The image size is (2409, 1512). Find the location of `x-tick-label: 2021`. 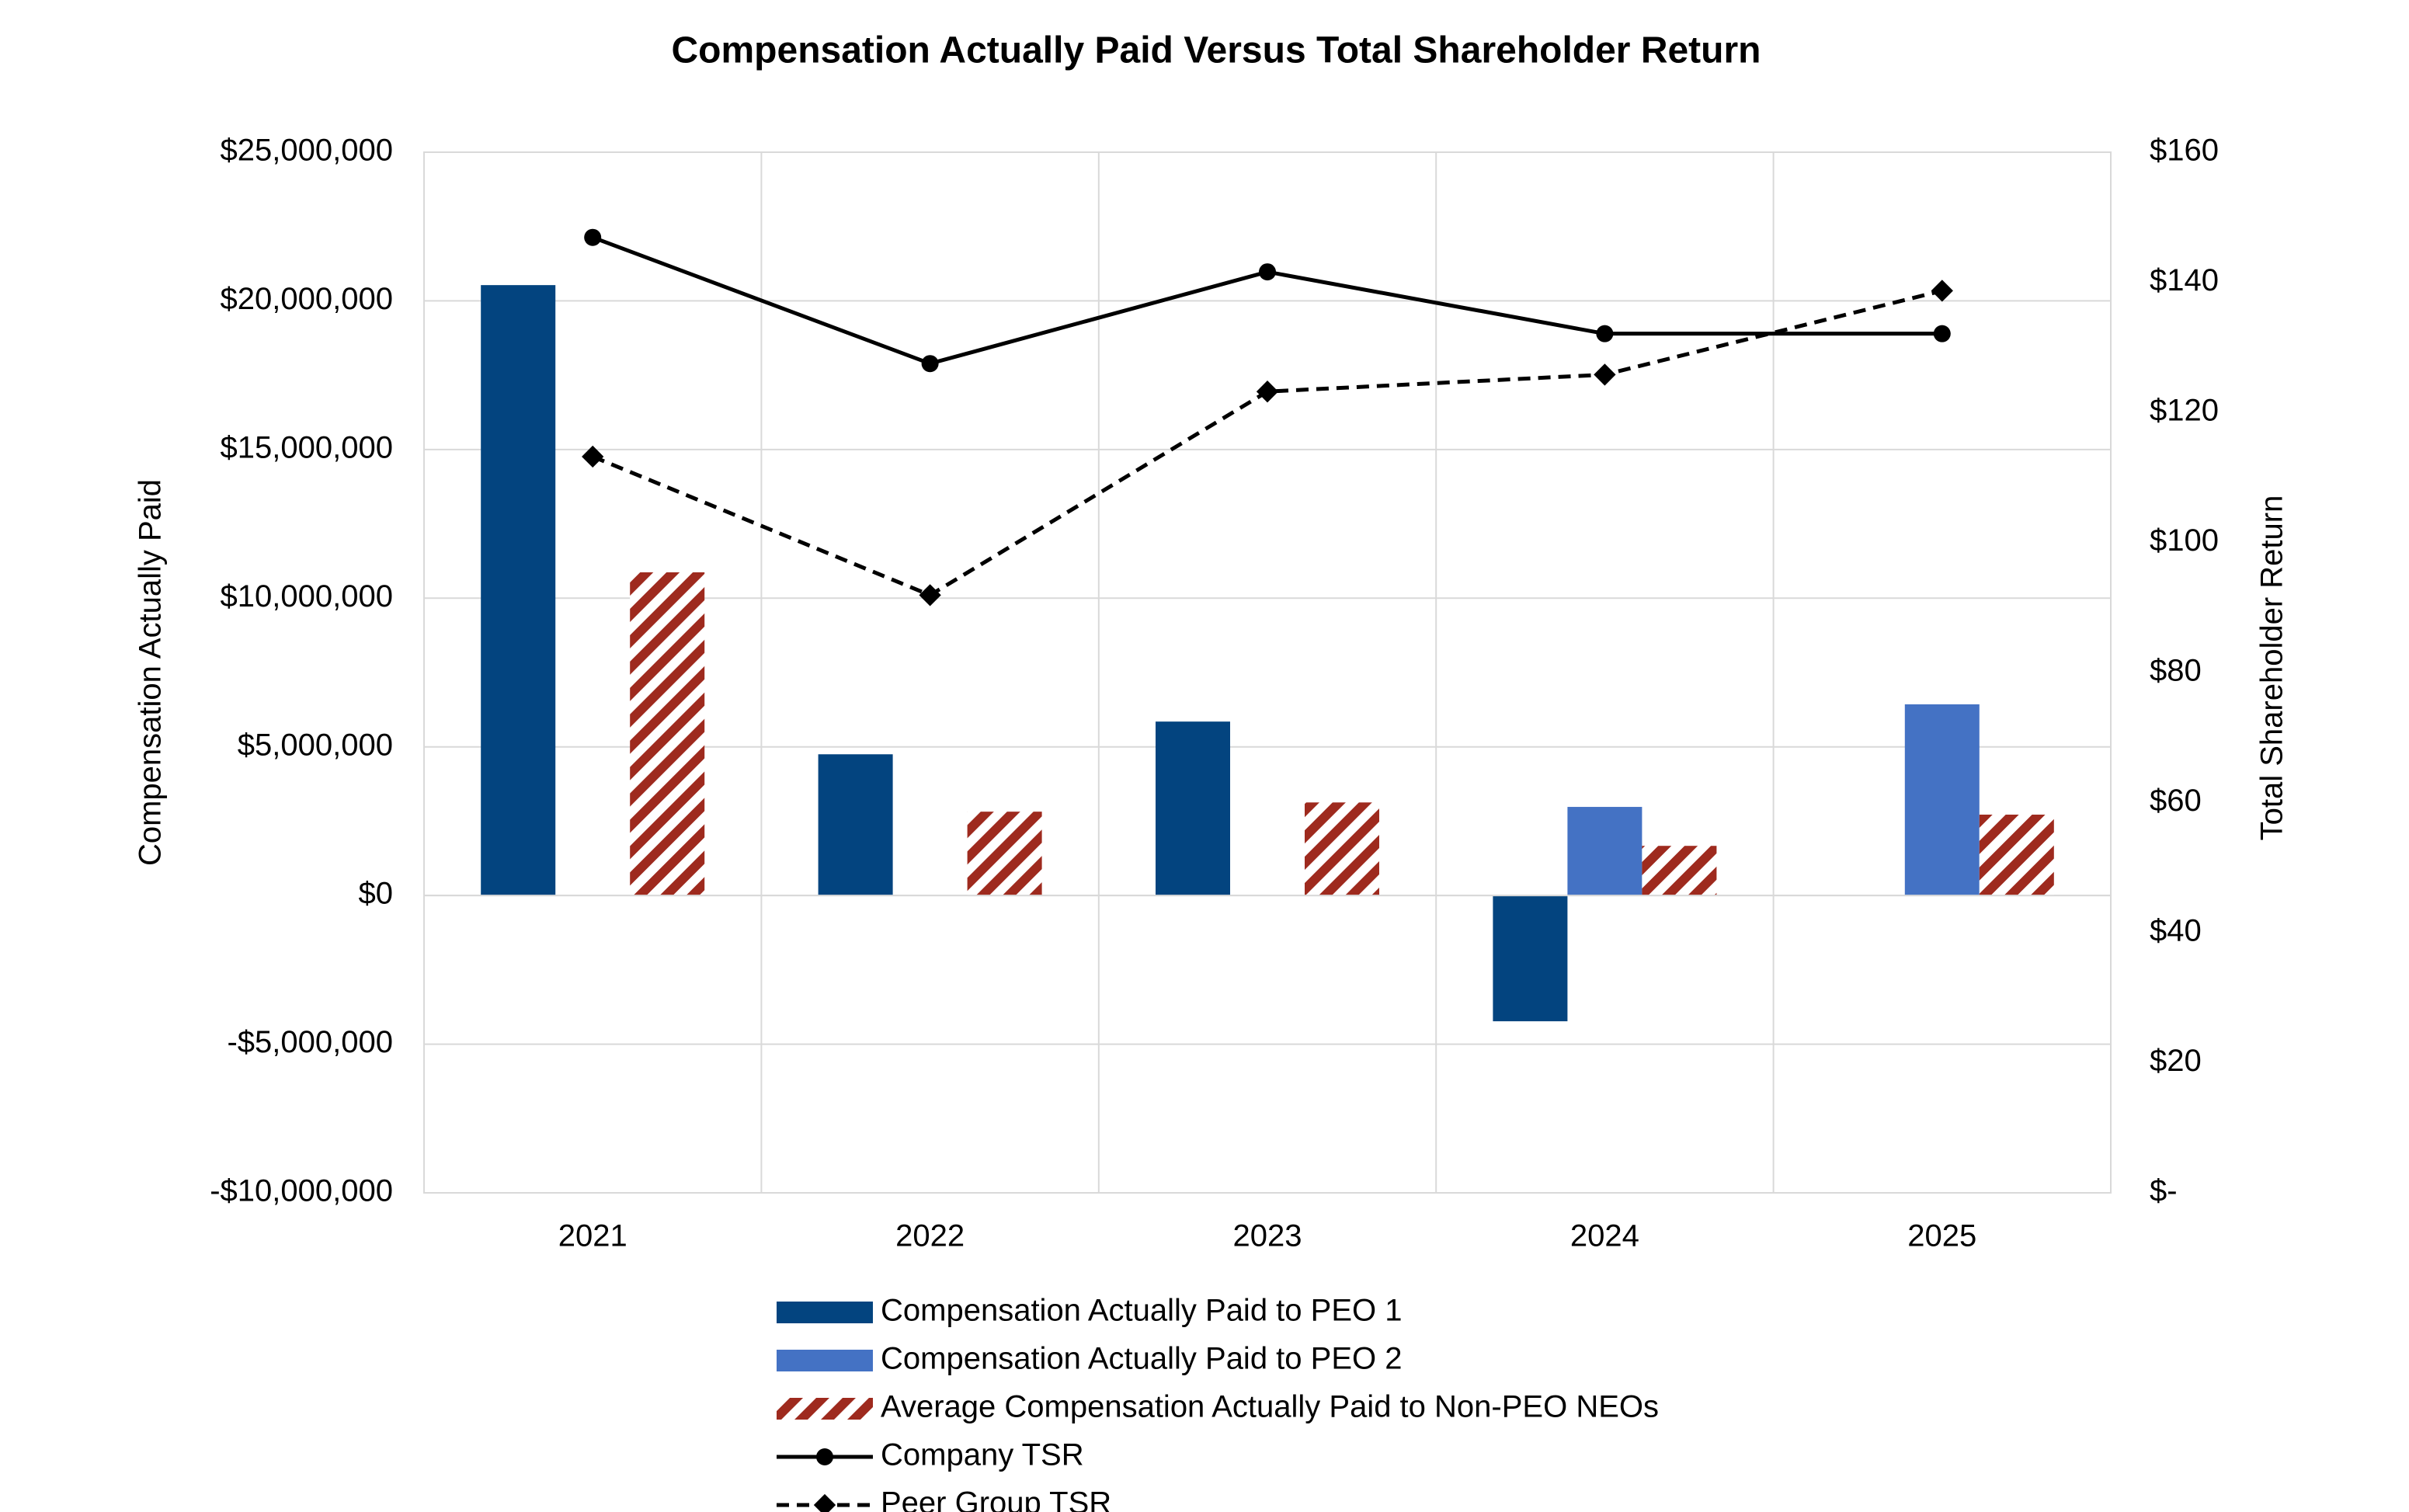

x-tick-label: 2021 is located at coordinates (592, 1236).